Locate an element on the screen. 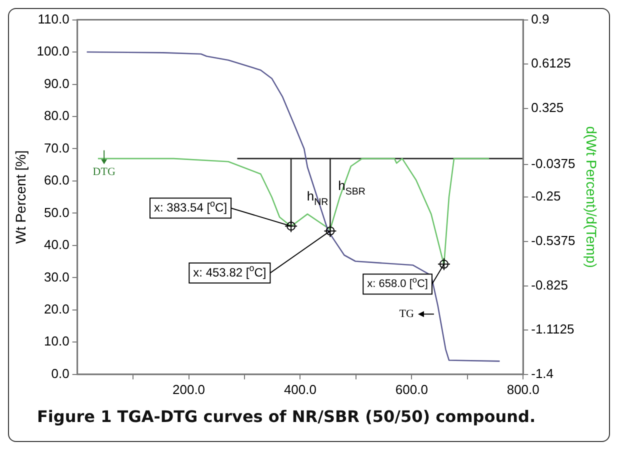 This screenshot has height=451, width=622. y2-tick-label: -0.5375 is located at coordinates (553, 240).